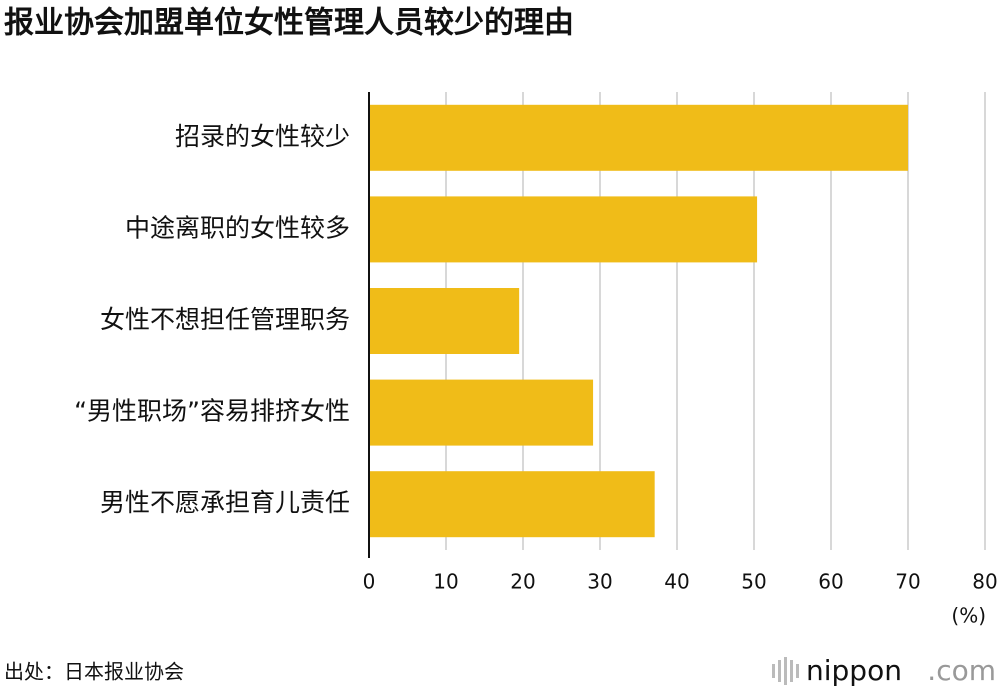 The width and height of the screenshot is (1000, 696). What do you see at coordinates (262, 136) in the screenshot?
I see `y-tick-label: 招录的女性较少` at bounding box center [262, 136].